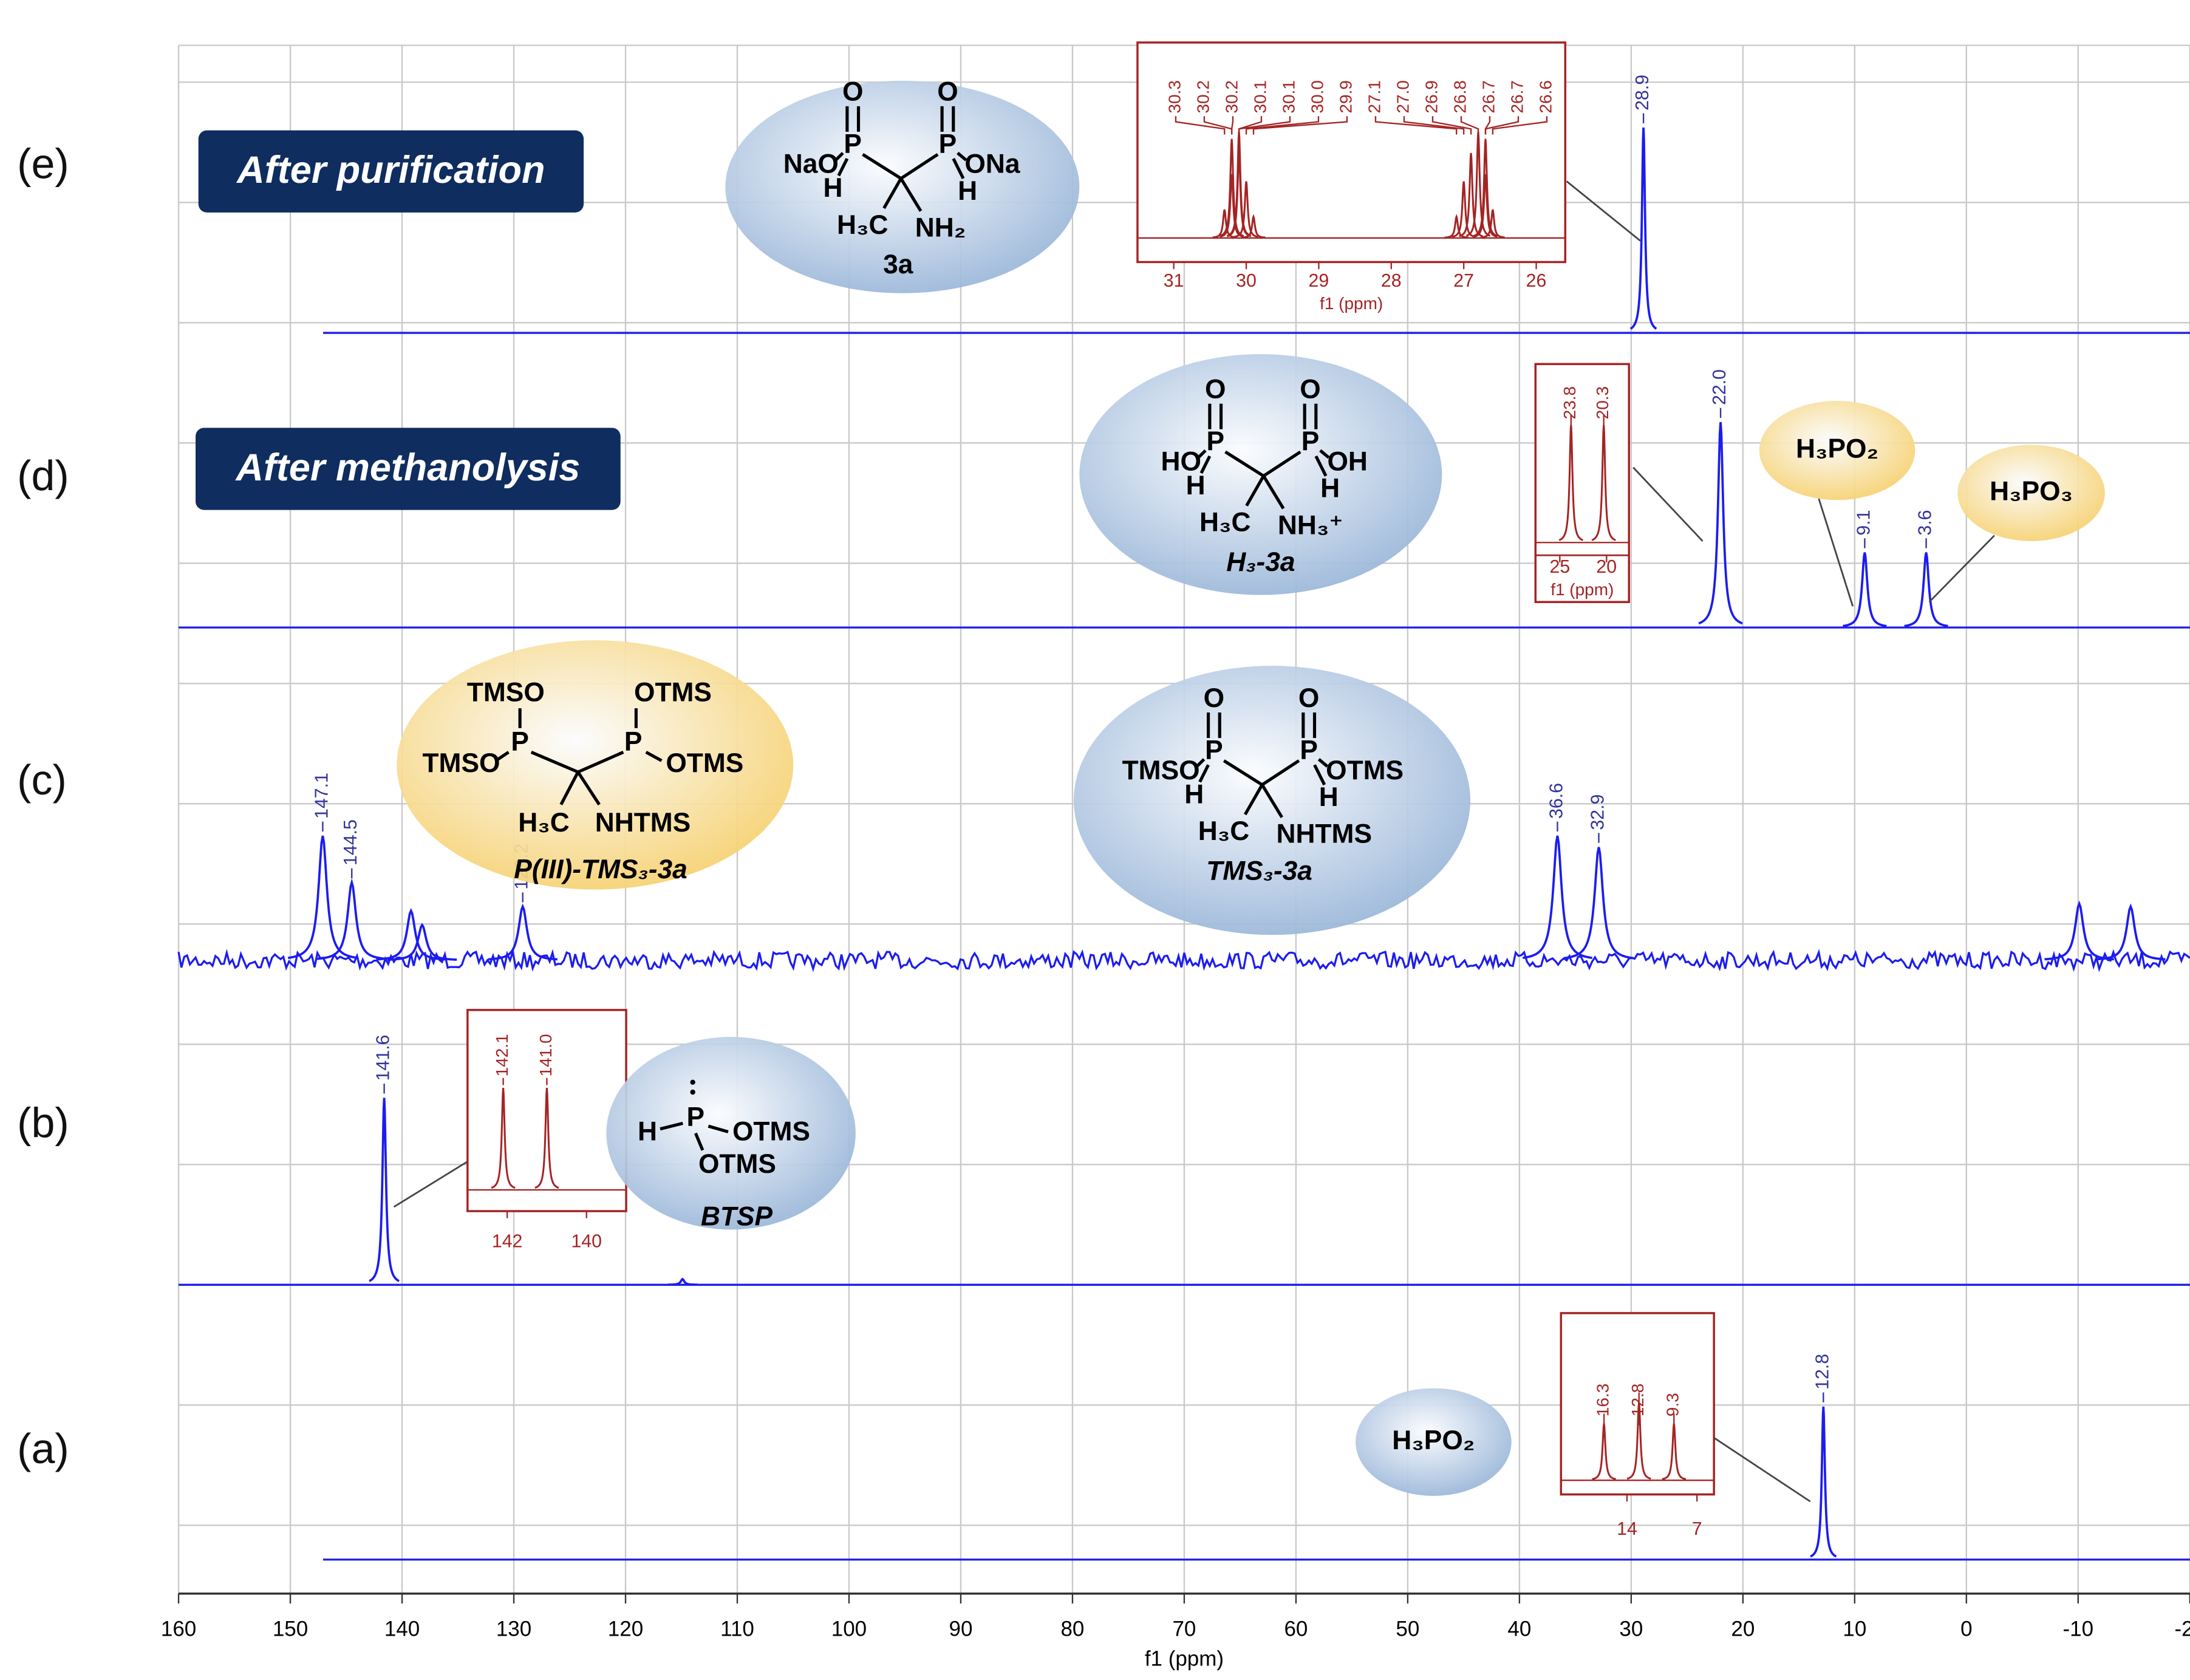 The image size is (2190, 1680). I want to click on inset-tick-label: 29, so click(1319, 281).